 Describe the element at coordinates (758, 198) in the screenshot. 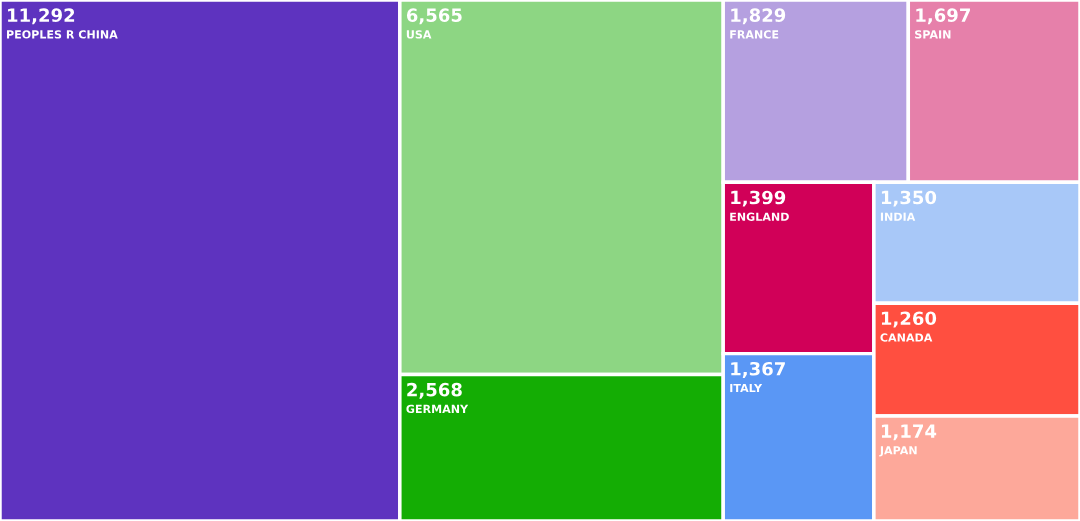

I see `data-label: 1,399` at that location.